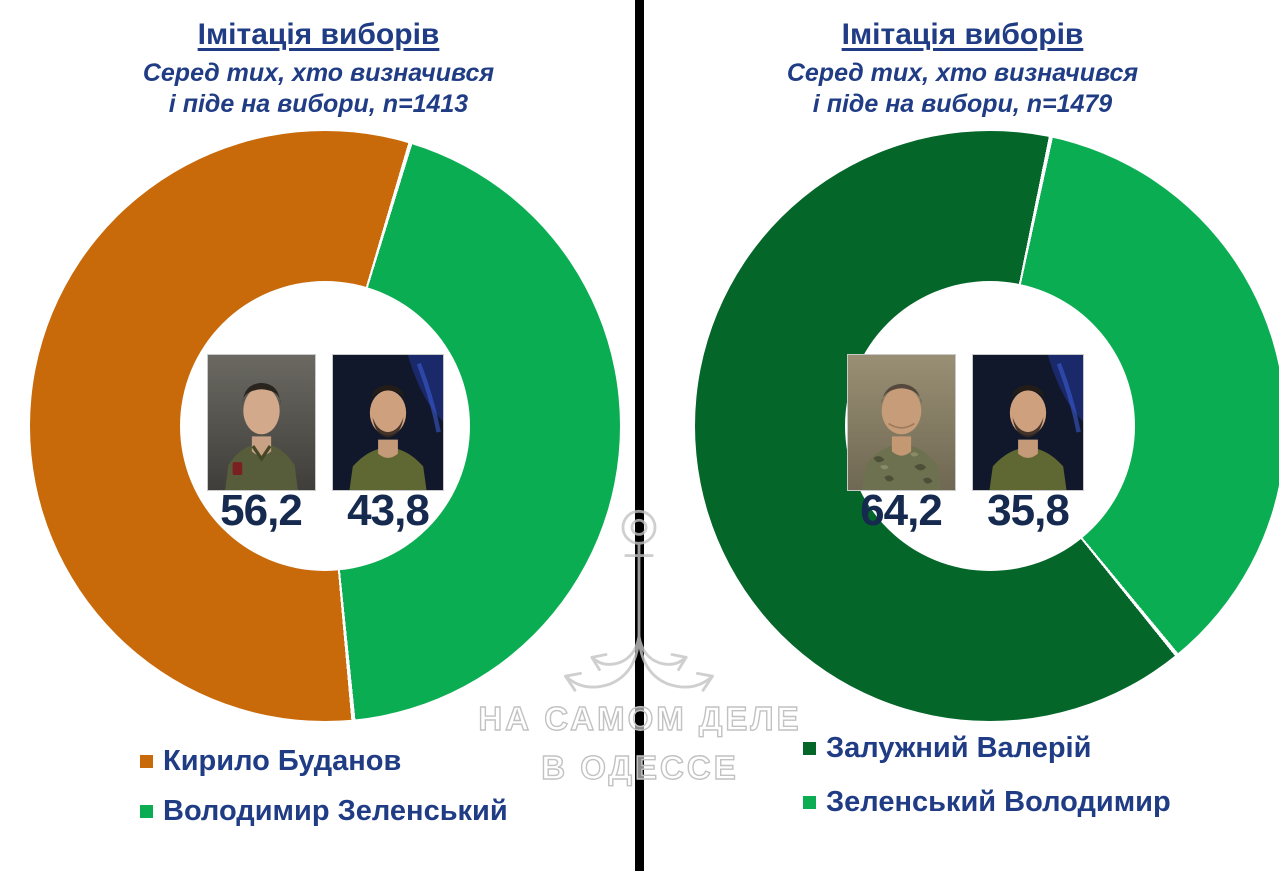 Image resolution: width=1279 pixels, height=871 pixels. I want to click on legend-label-zelensky: Зеленський Володимир, so click(998, 802).